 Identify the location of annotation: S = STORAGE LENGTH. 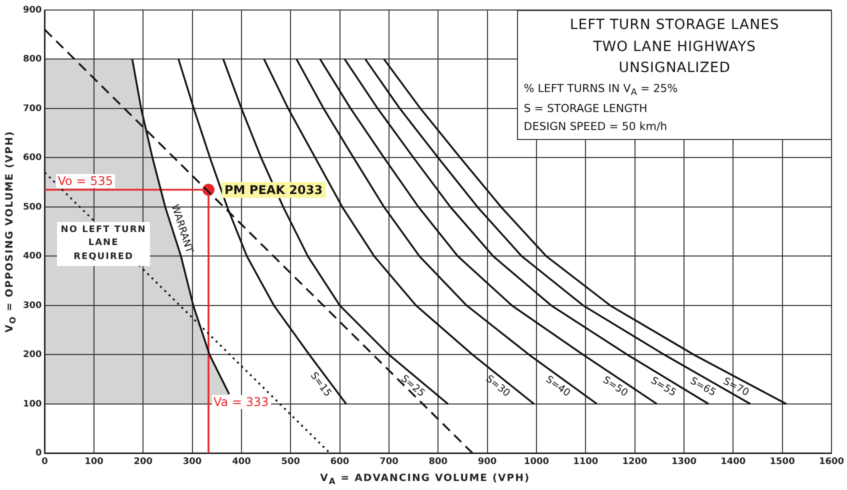
(586, 109).